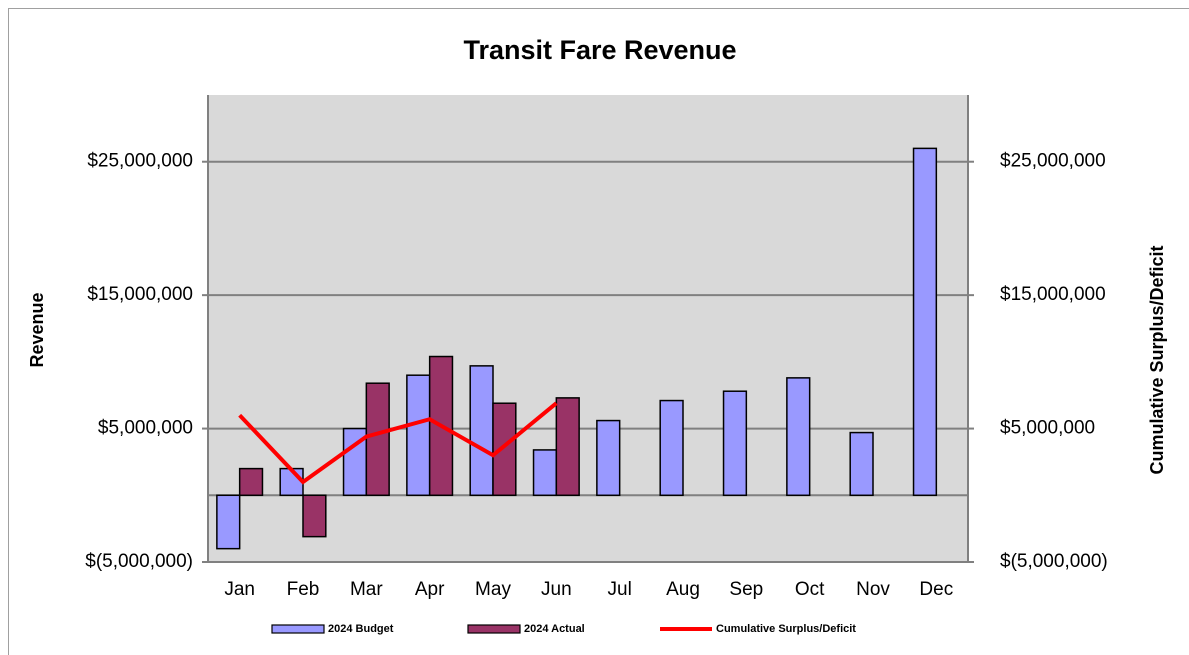  Describe the element at coordinates (239, 589) in the screenshot. I see `x-tick-label: Jan` at that location.